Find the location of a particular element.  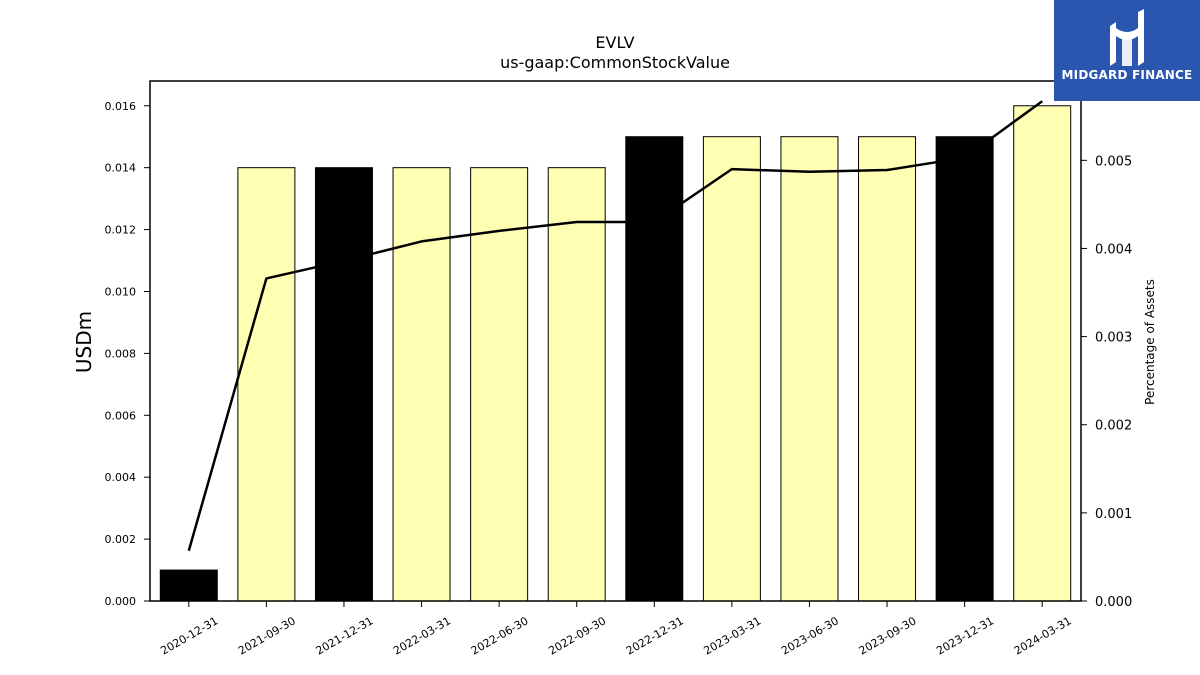

y2-tick-label: 0.003 is located at coordinates (1113, 338).